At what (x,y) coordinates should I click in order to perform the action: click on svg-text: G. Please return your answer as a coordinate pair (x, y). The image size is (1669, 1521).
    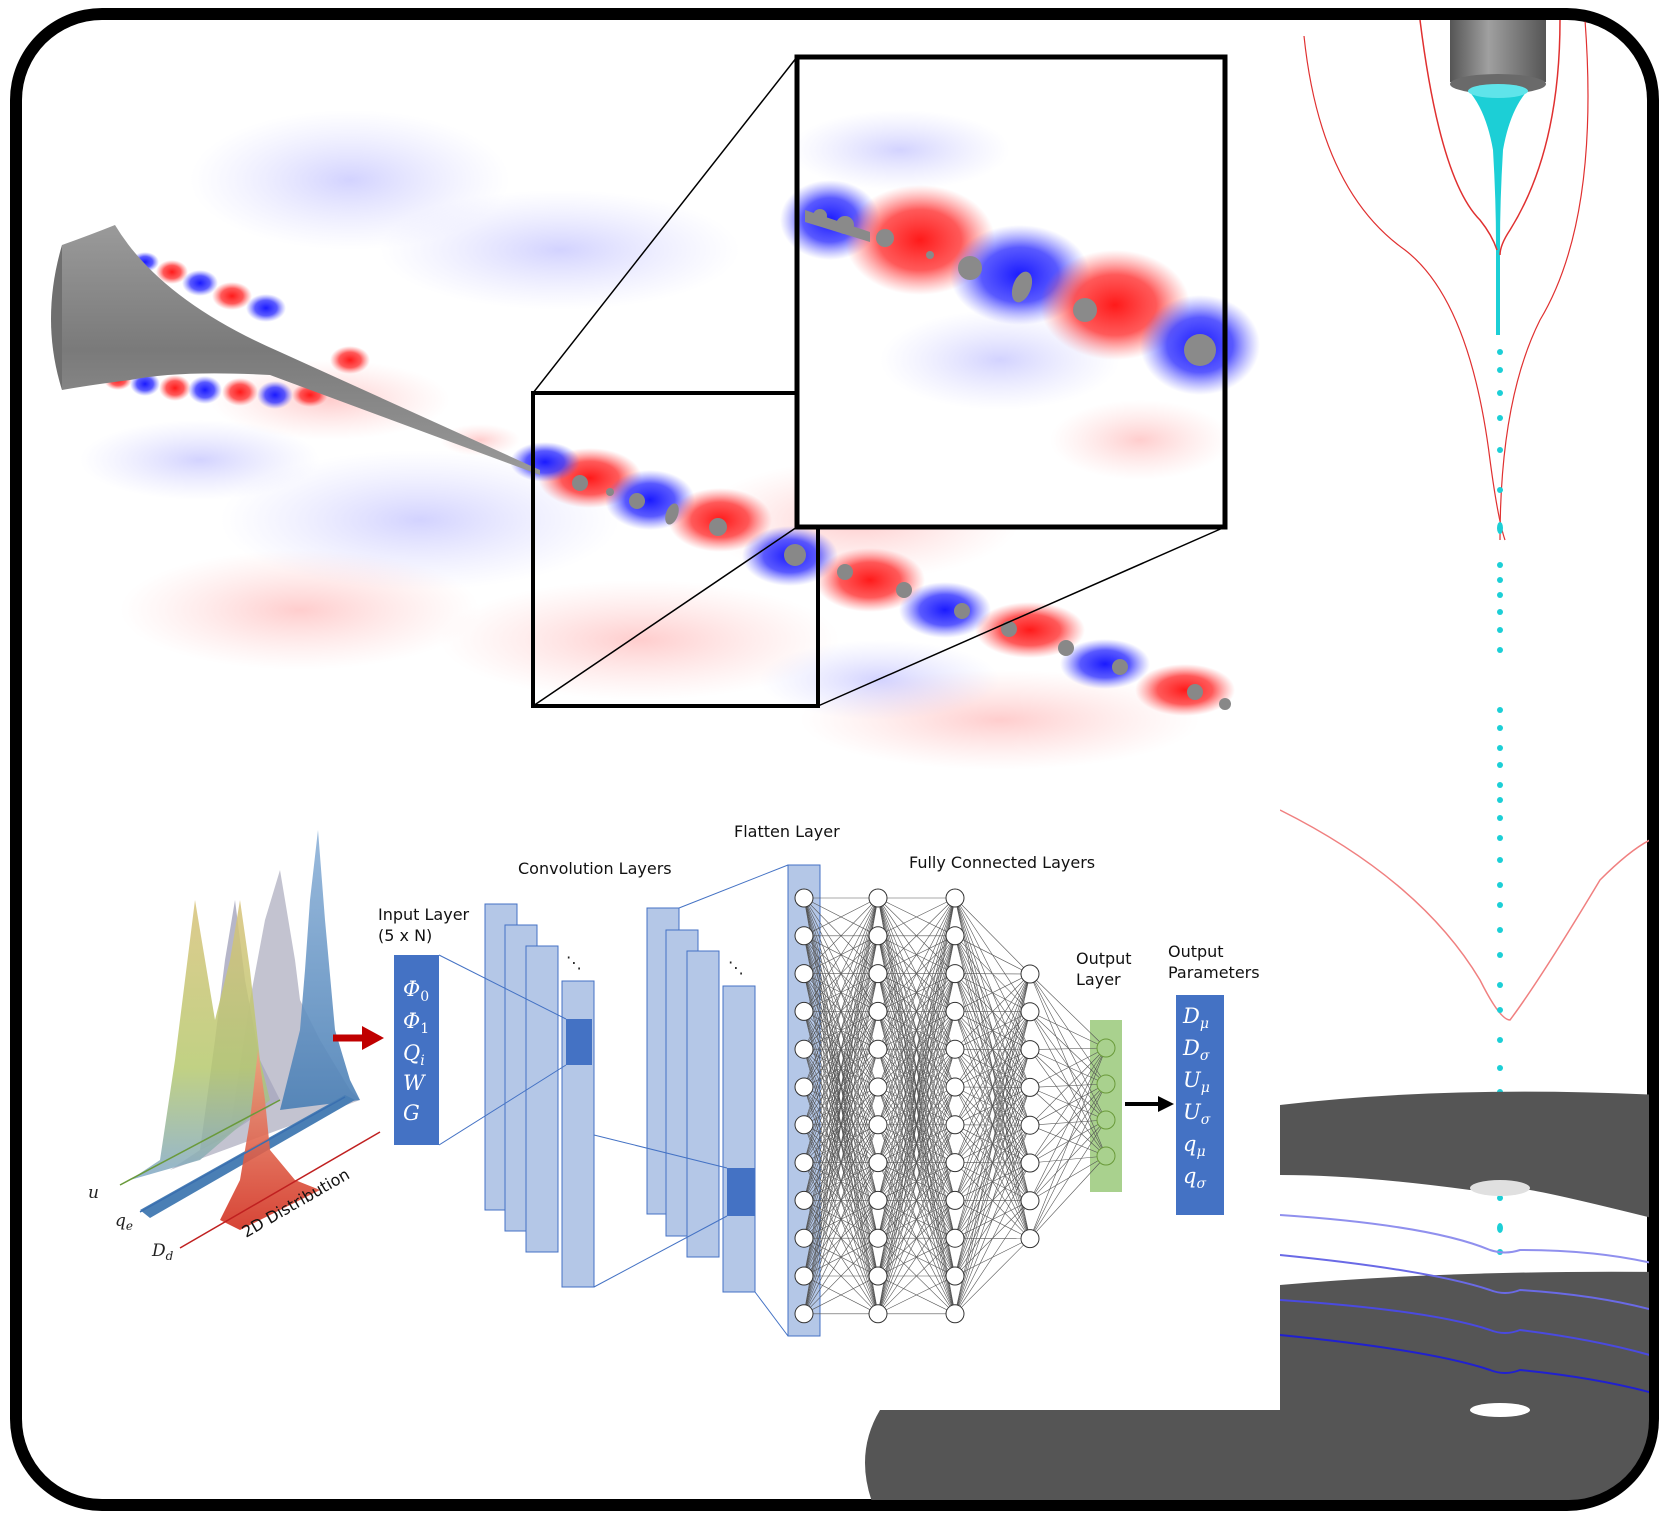
    Looking at the image, I should click on (411, 1113).